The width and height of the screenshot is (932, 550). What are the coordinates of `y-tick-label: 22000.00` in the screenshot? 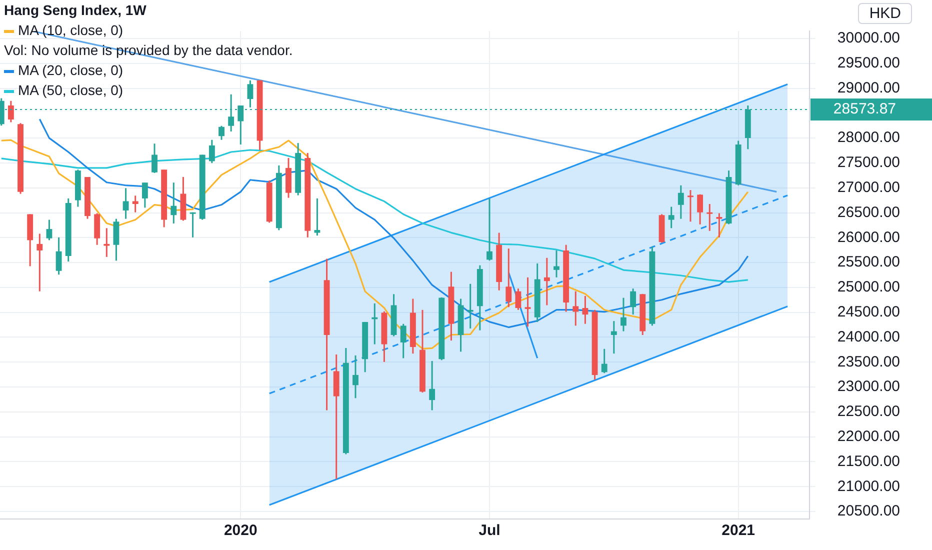 It's located at (868, 436).